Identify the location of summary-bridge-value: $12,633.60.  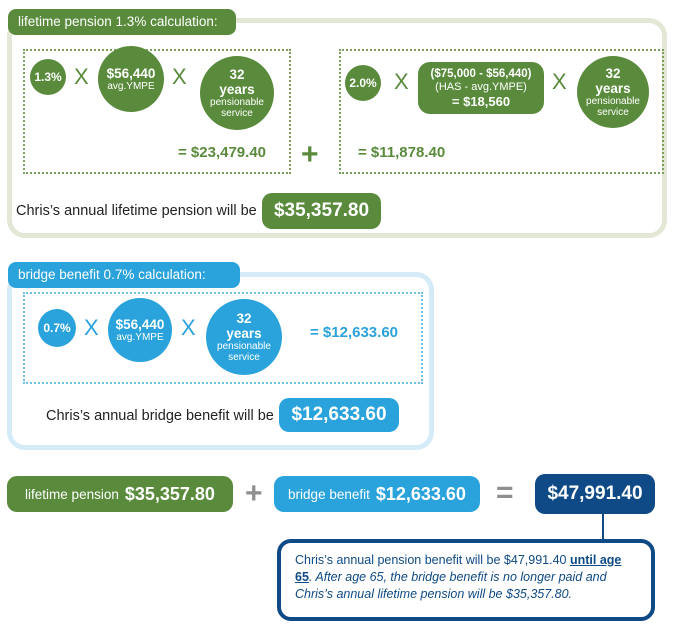
(420, 493).